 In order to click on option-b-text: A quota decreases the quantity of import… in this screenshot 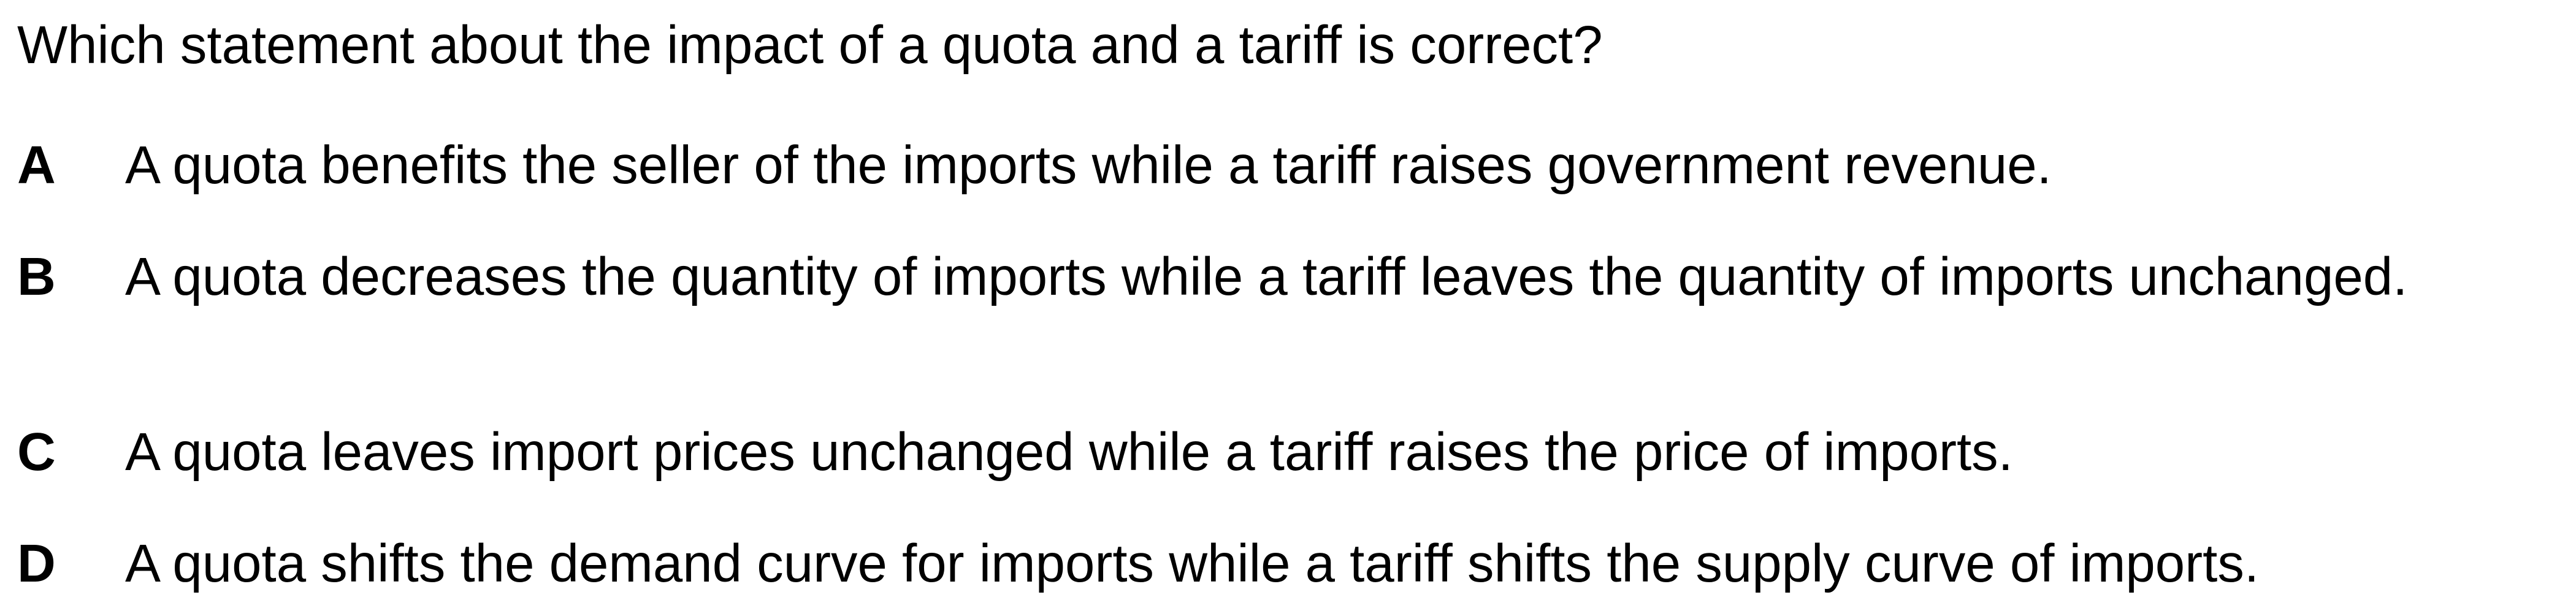, I will do `click(1266, 276)`.